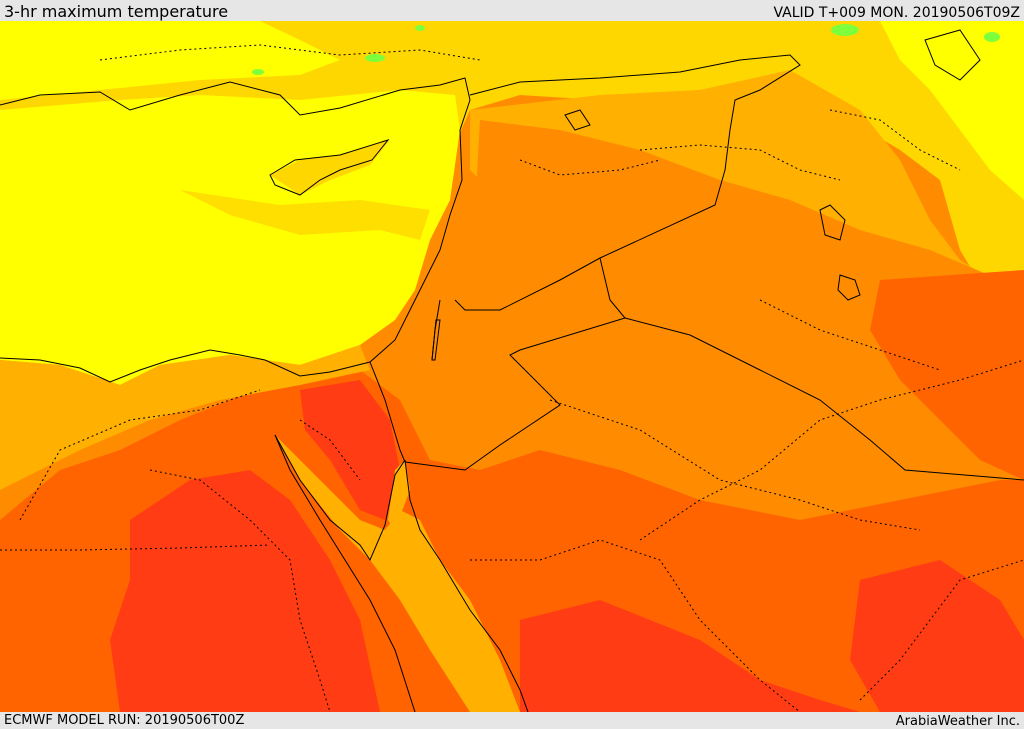 This screenshot has height=729, width=1024. I want to click on temperature-field-gulf-aqaba, so click(399, 495).